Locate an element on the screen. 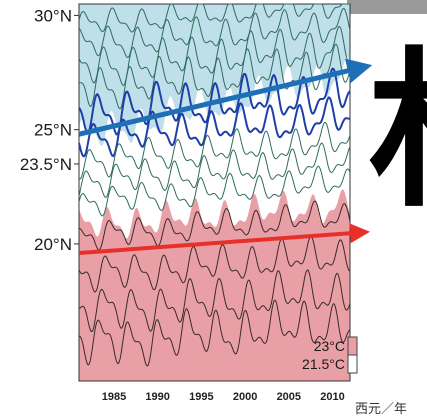  legend-label: 21.5°C is located at coordinates (323, 364).